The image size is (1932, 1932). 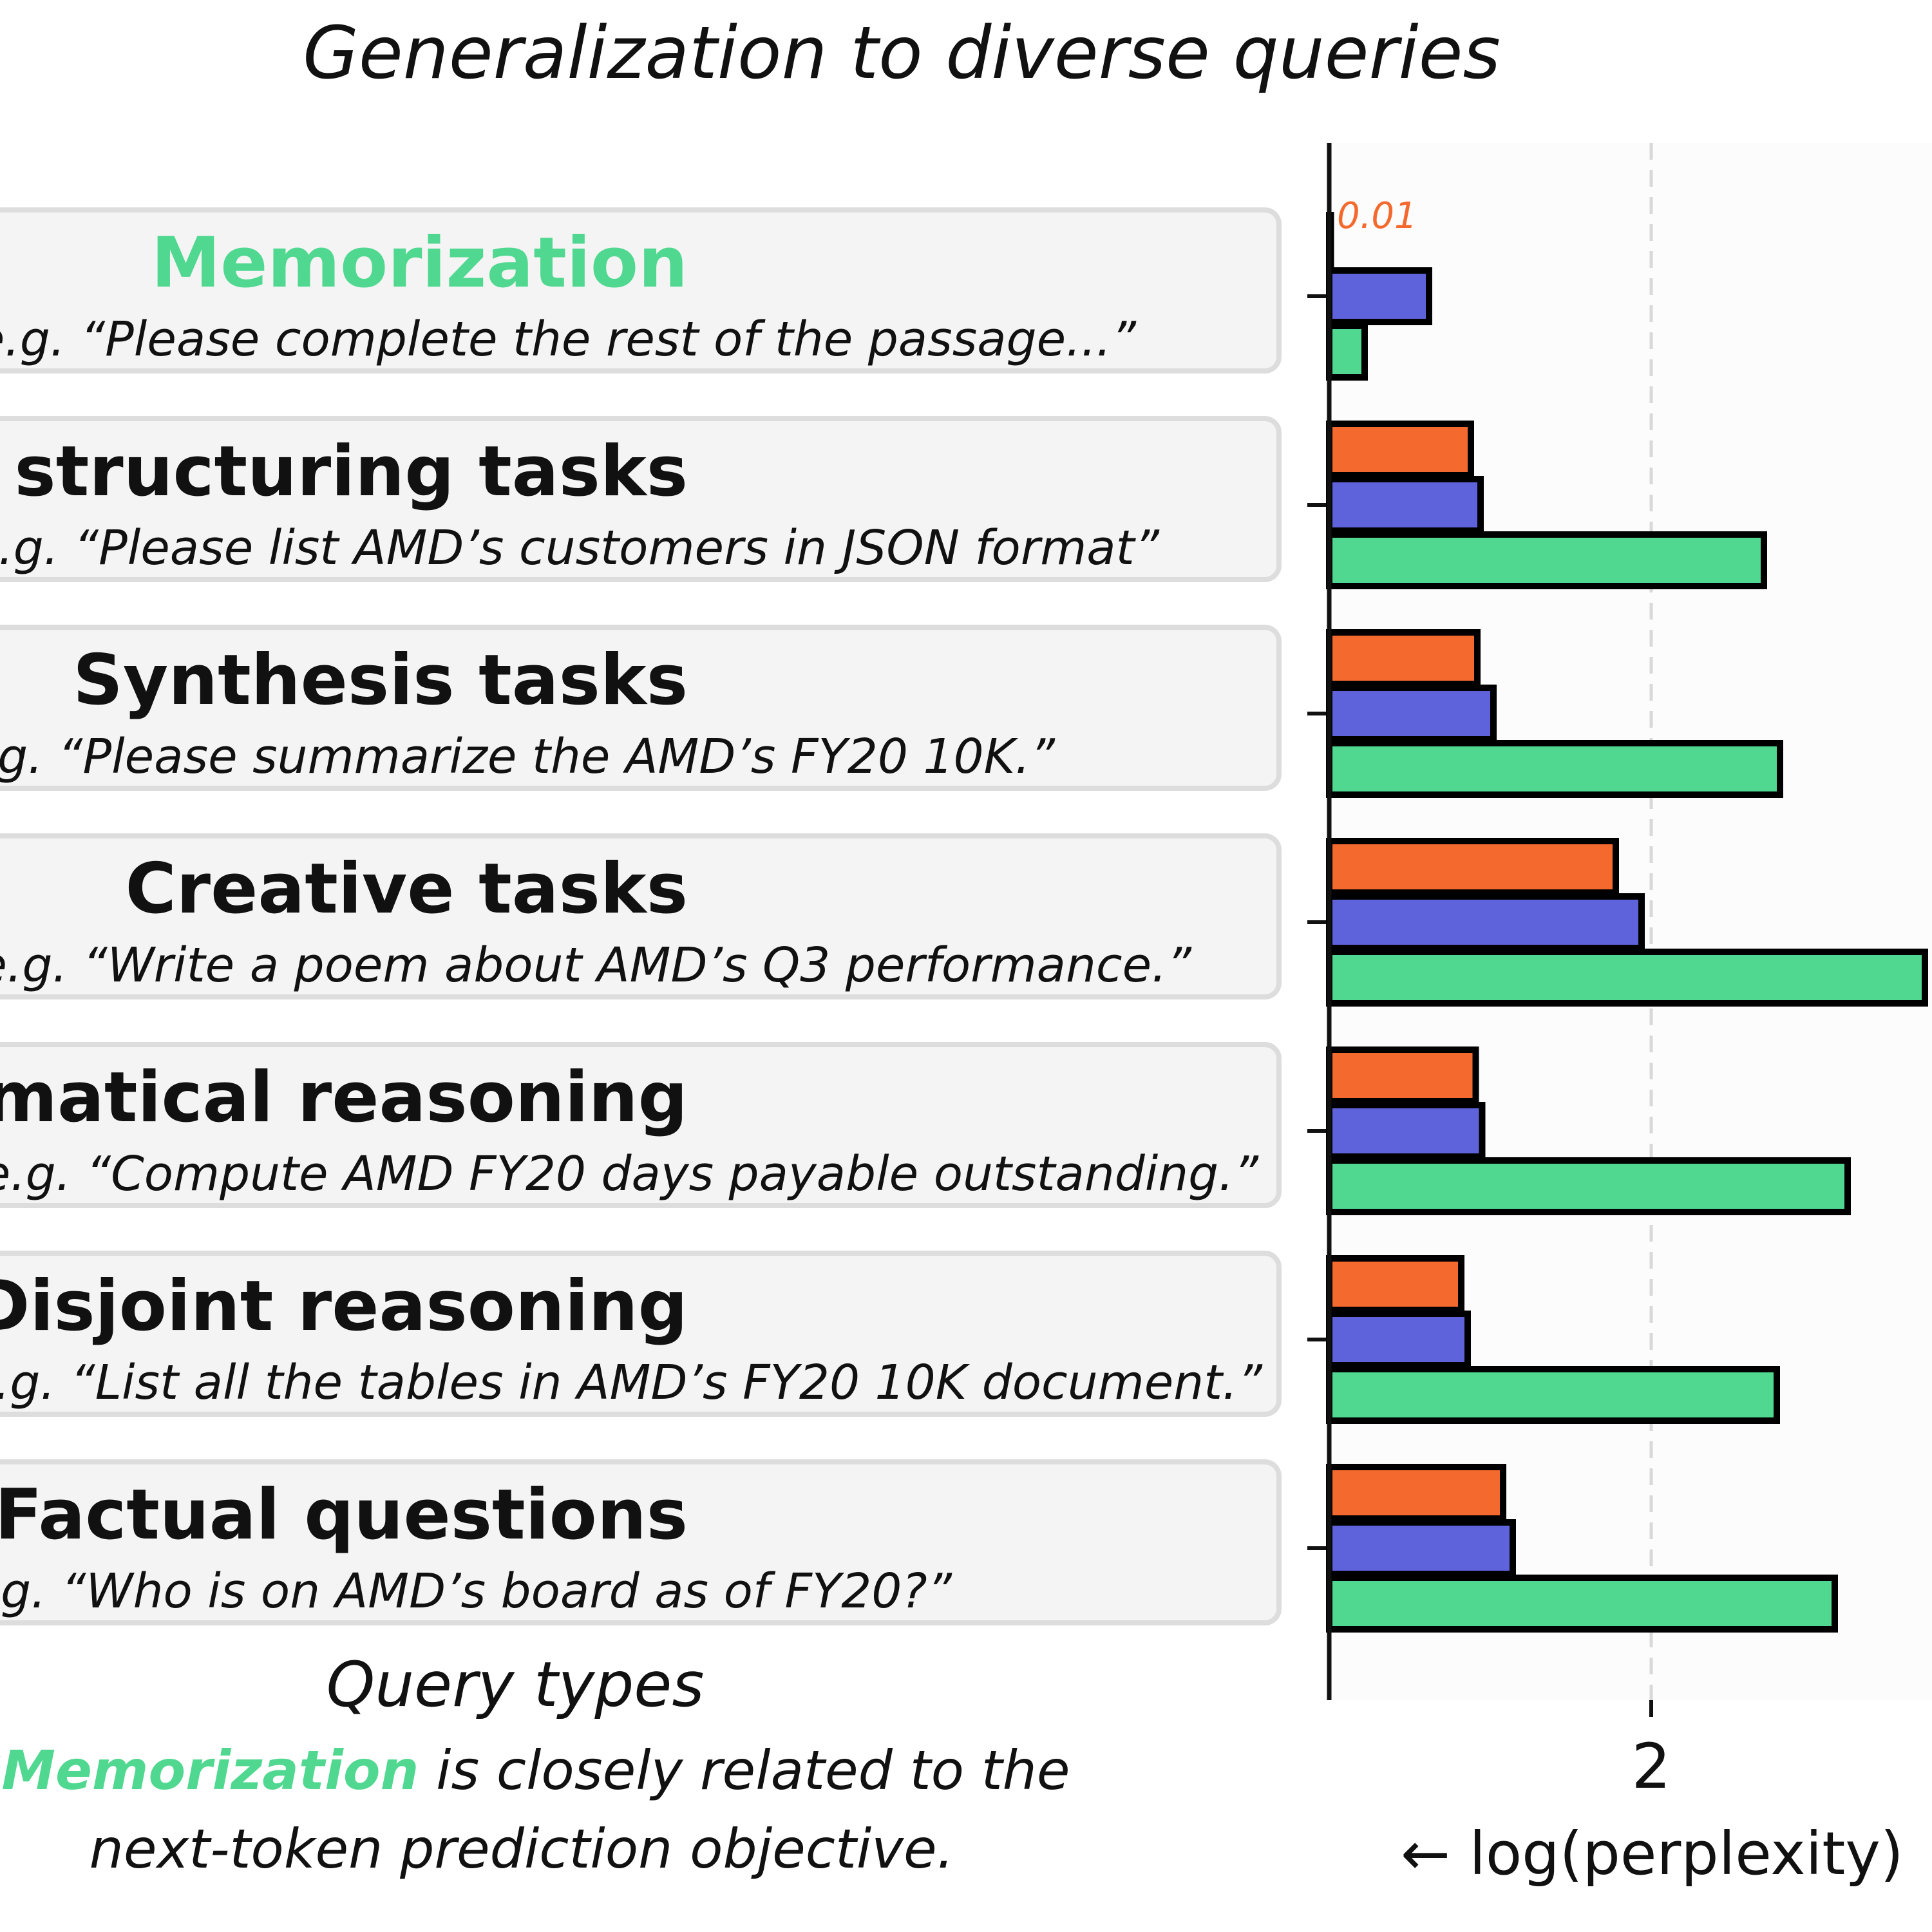 I want to click on data-label: 0.01, so click(x=1377, y=216).